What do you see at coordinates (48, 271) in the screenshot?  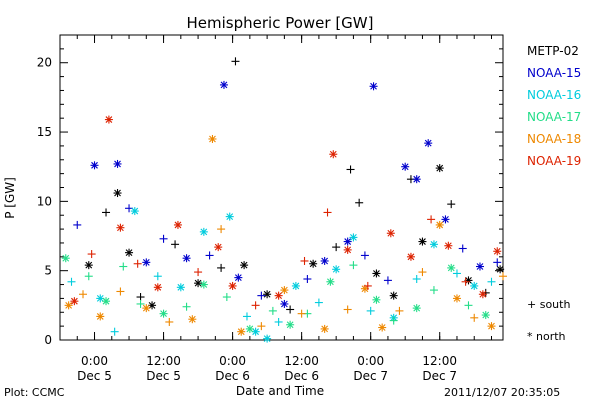 I see `y-tick-label: 5` at bounding box center [48, 271].